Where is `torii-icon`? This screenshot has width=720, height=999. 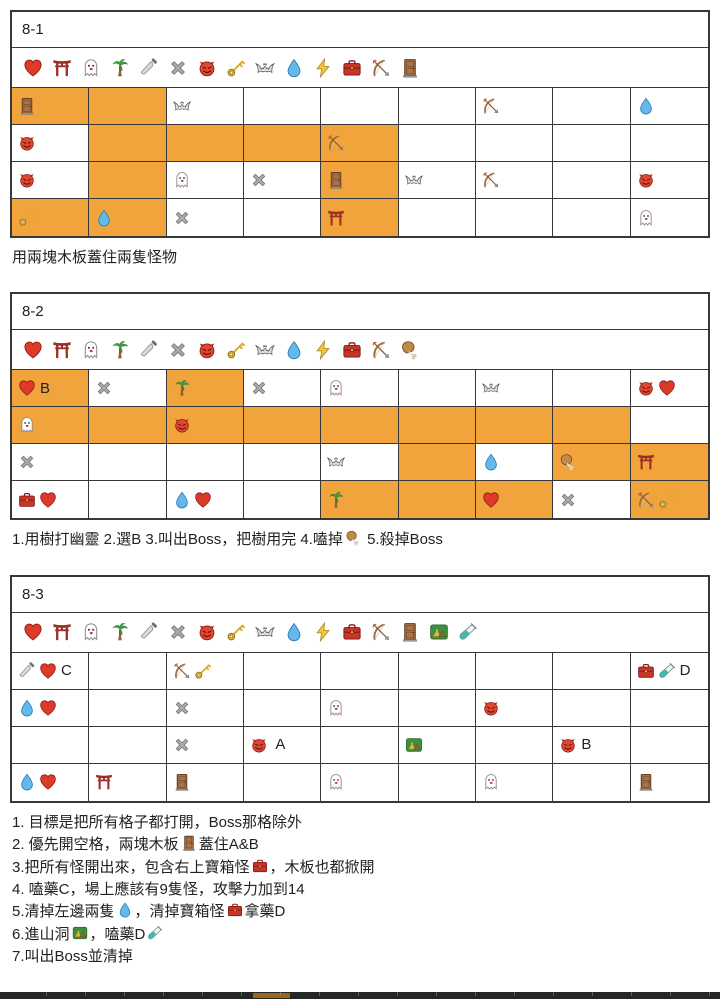 torii-icon is located at coordinates (646, 462).